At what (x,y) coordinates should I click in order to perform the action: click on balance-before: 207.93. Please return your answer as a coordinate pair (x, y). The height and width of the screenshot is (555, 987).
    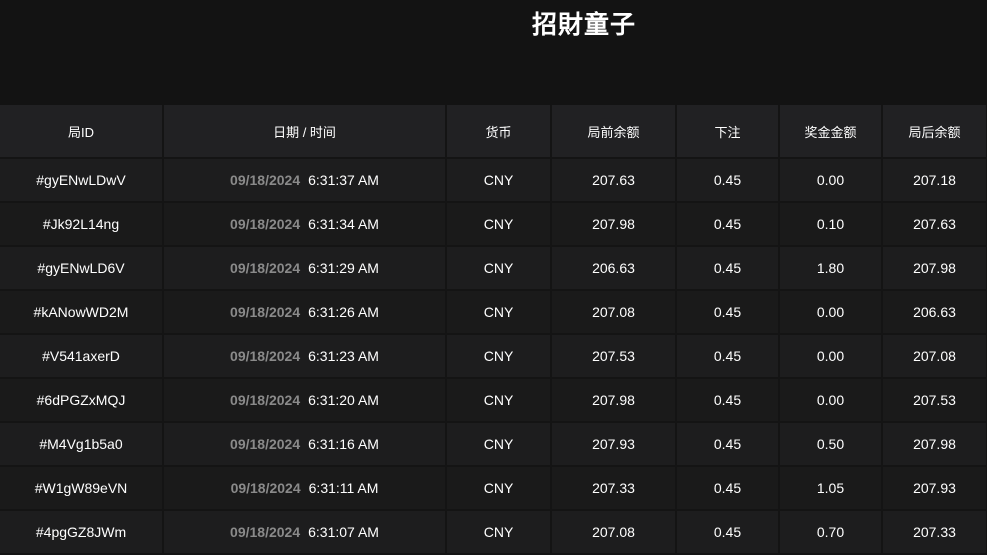
    Looking at the image, I should click on (614, 444).